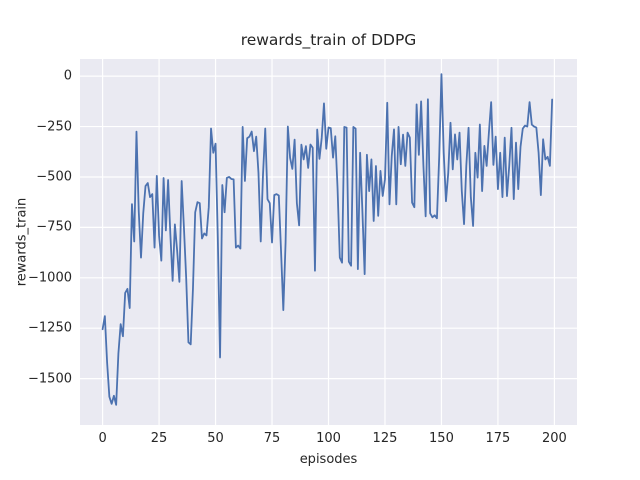 The image size is (640, 480). I want to click on x-axis-label: episodes, so click(328, 459).